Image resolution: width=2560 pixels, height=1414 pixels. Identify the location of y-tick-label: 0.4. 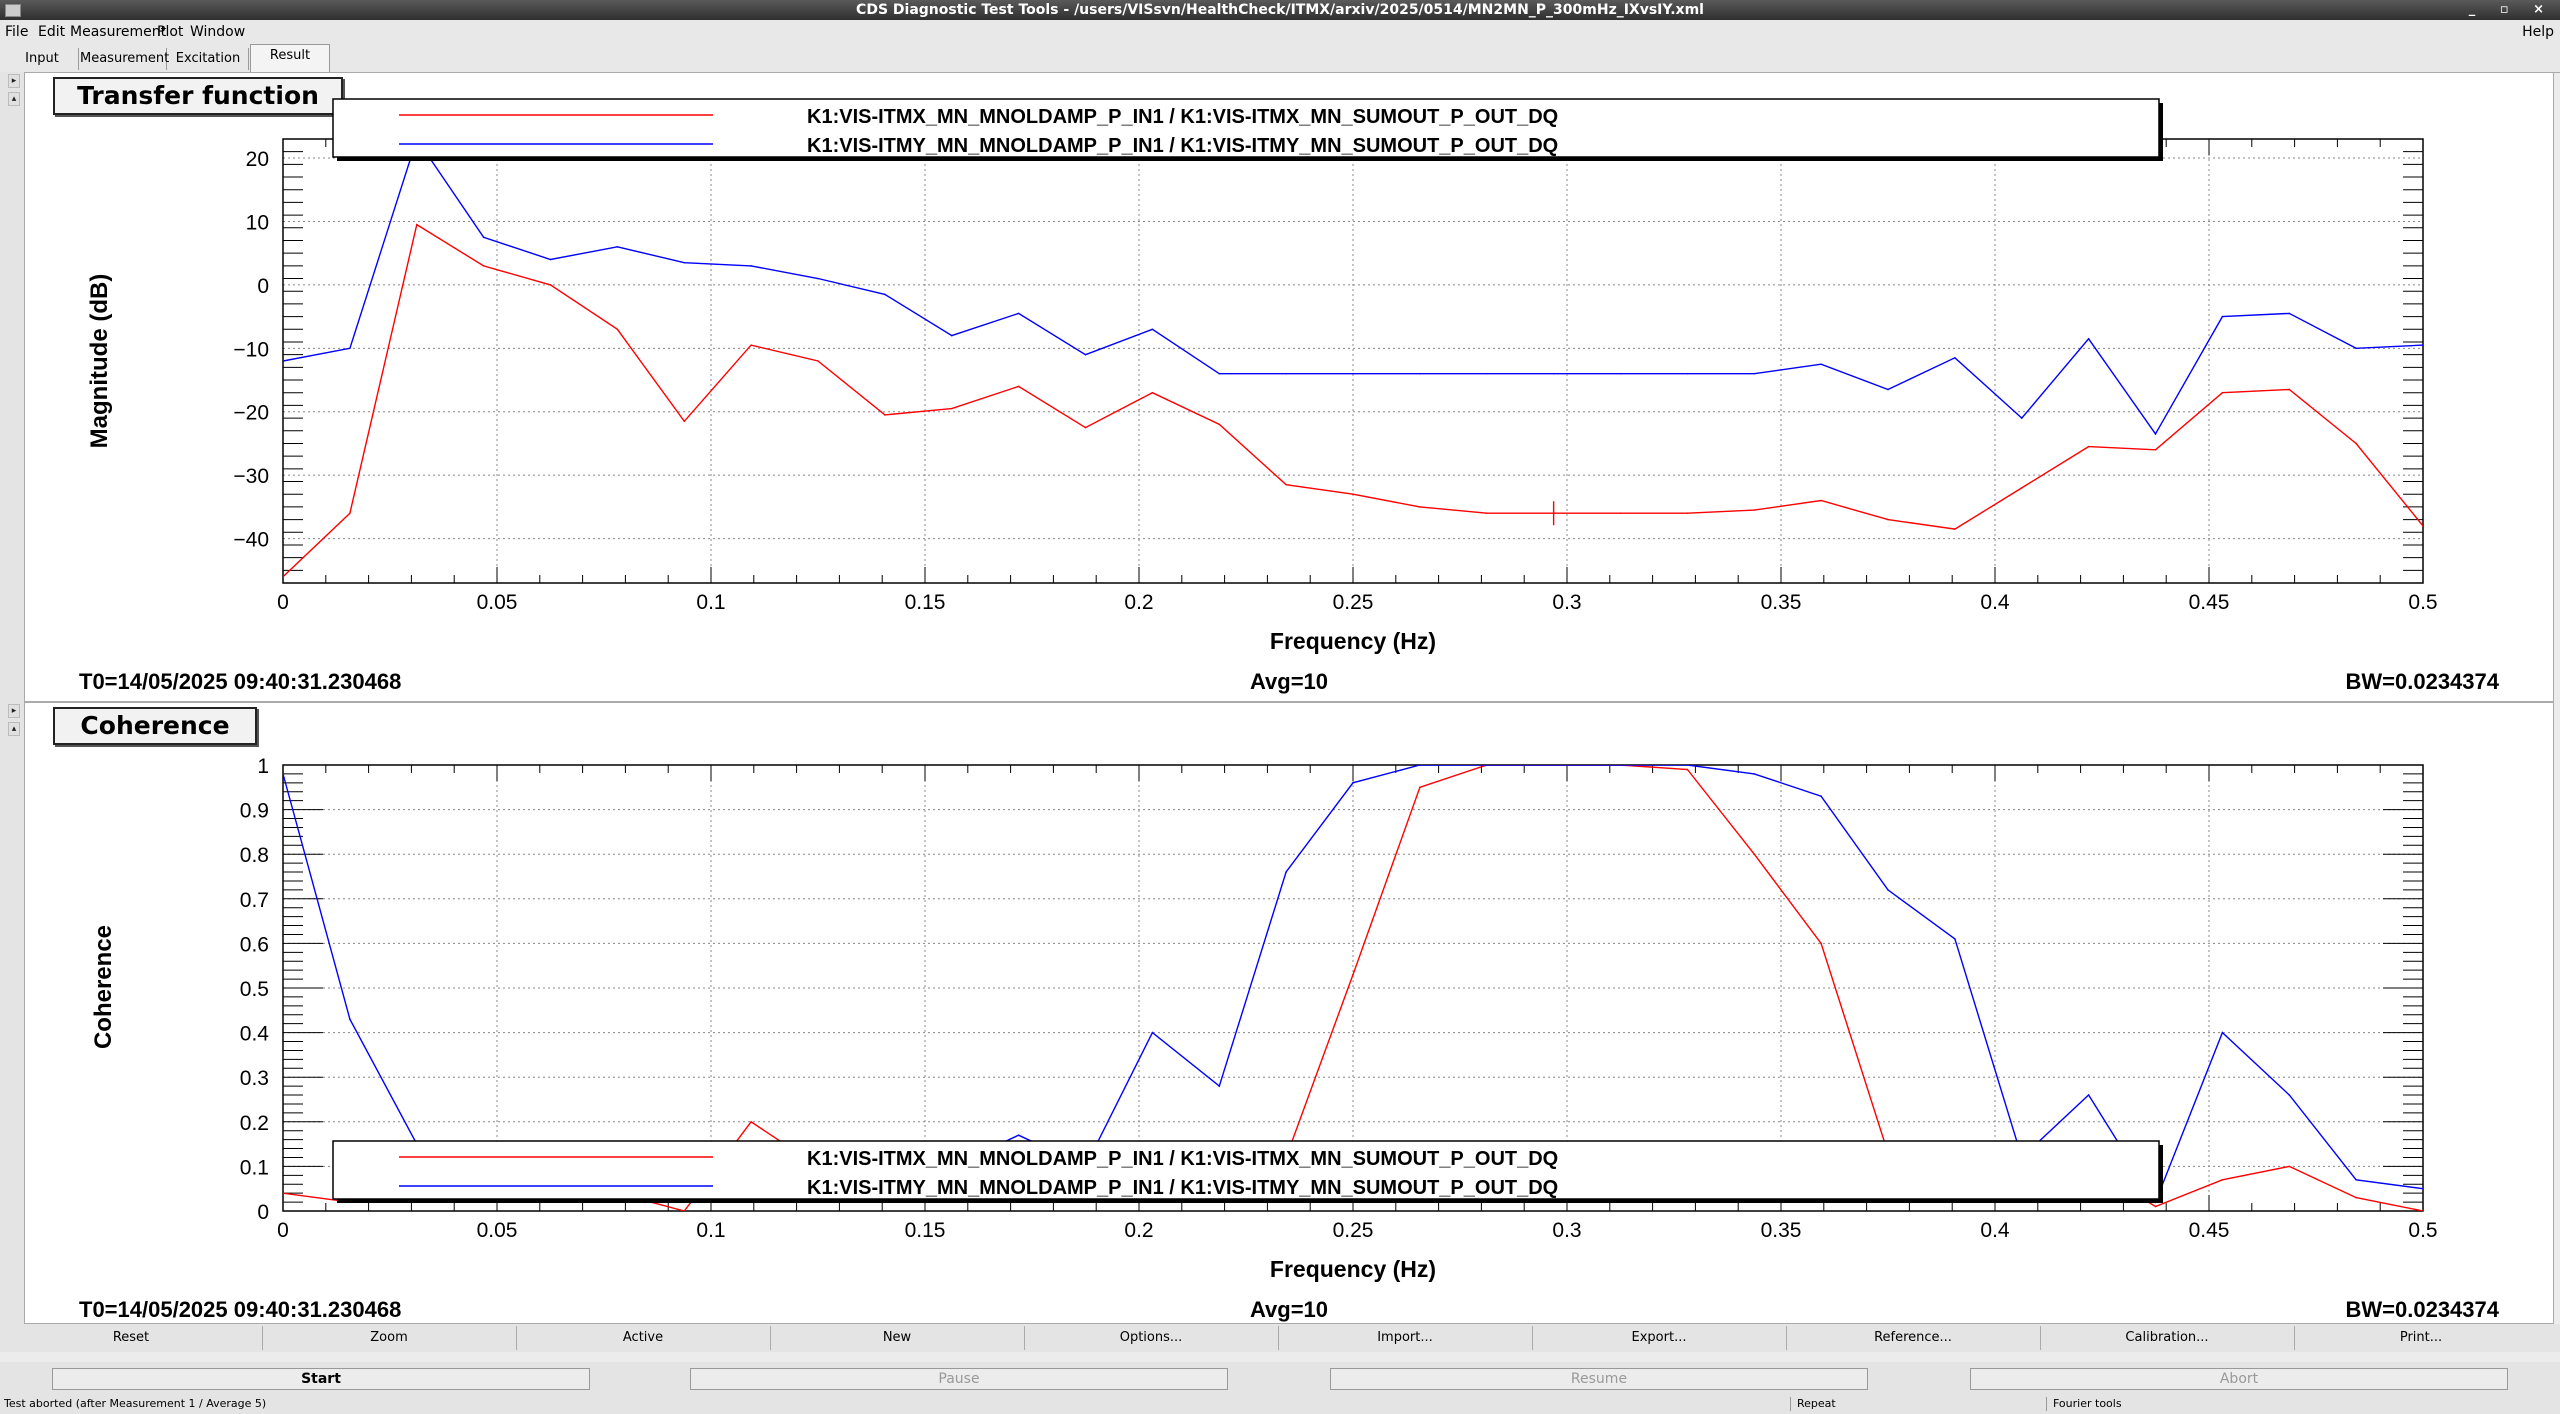
(255, 1034).